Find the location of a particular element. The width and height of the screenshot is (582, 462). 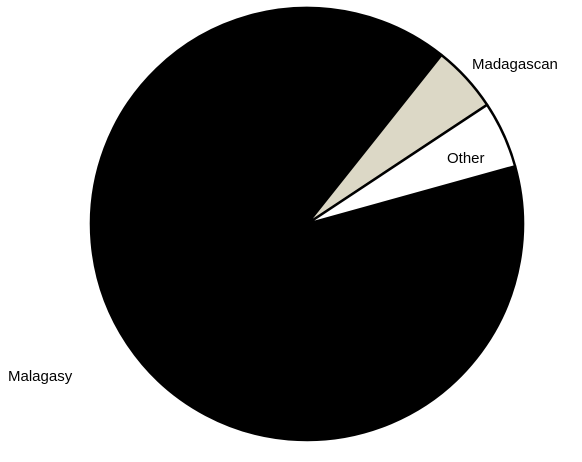

pie-label-other: Other is located at coordinates (466, 158).